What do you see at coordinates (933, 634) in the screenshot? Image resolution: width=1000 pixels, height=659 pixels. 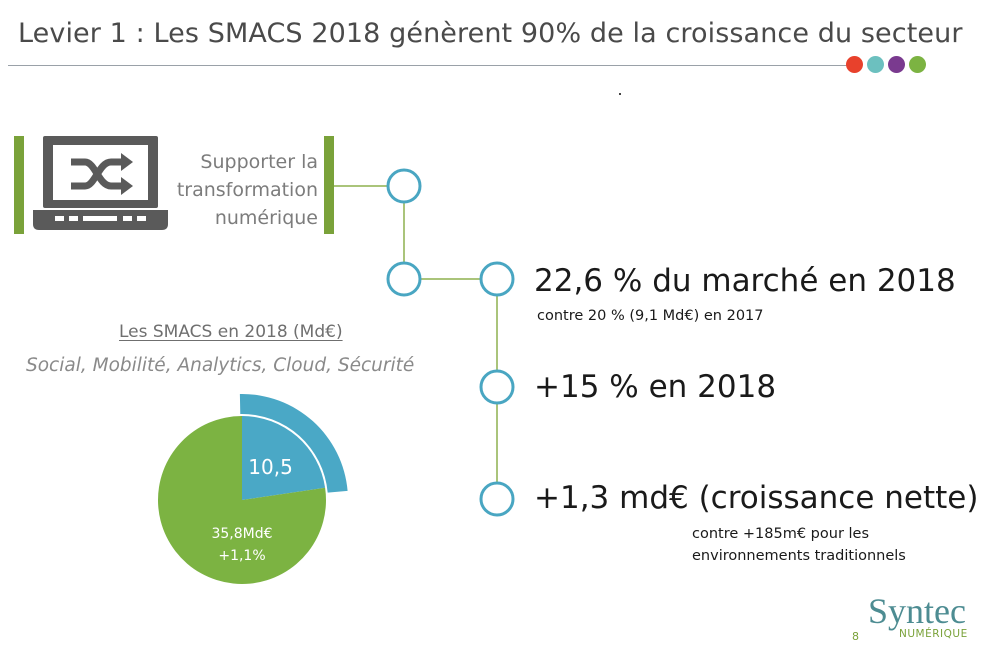 I see `brand-subtitle: NUMÉRIQUE` at bounding box center [933, 634].